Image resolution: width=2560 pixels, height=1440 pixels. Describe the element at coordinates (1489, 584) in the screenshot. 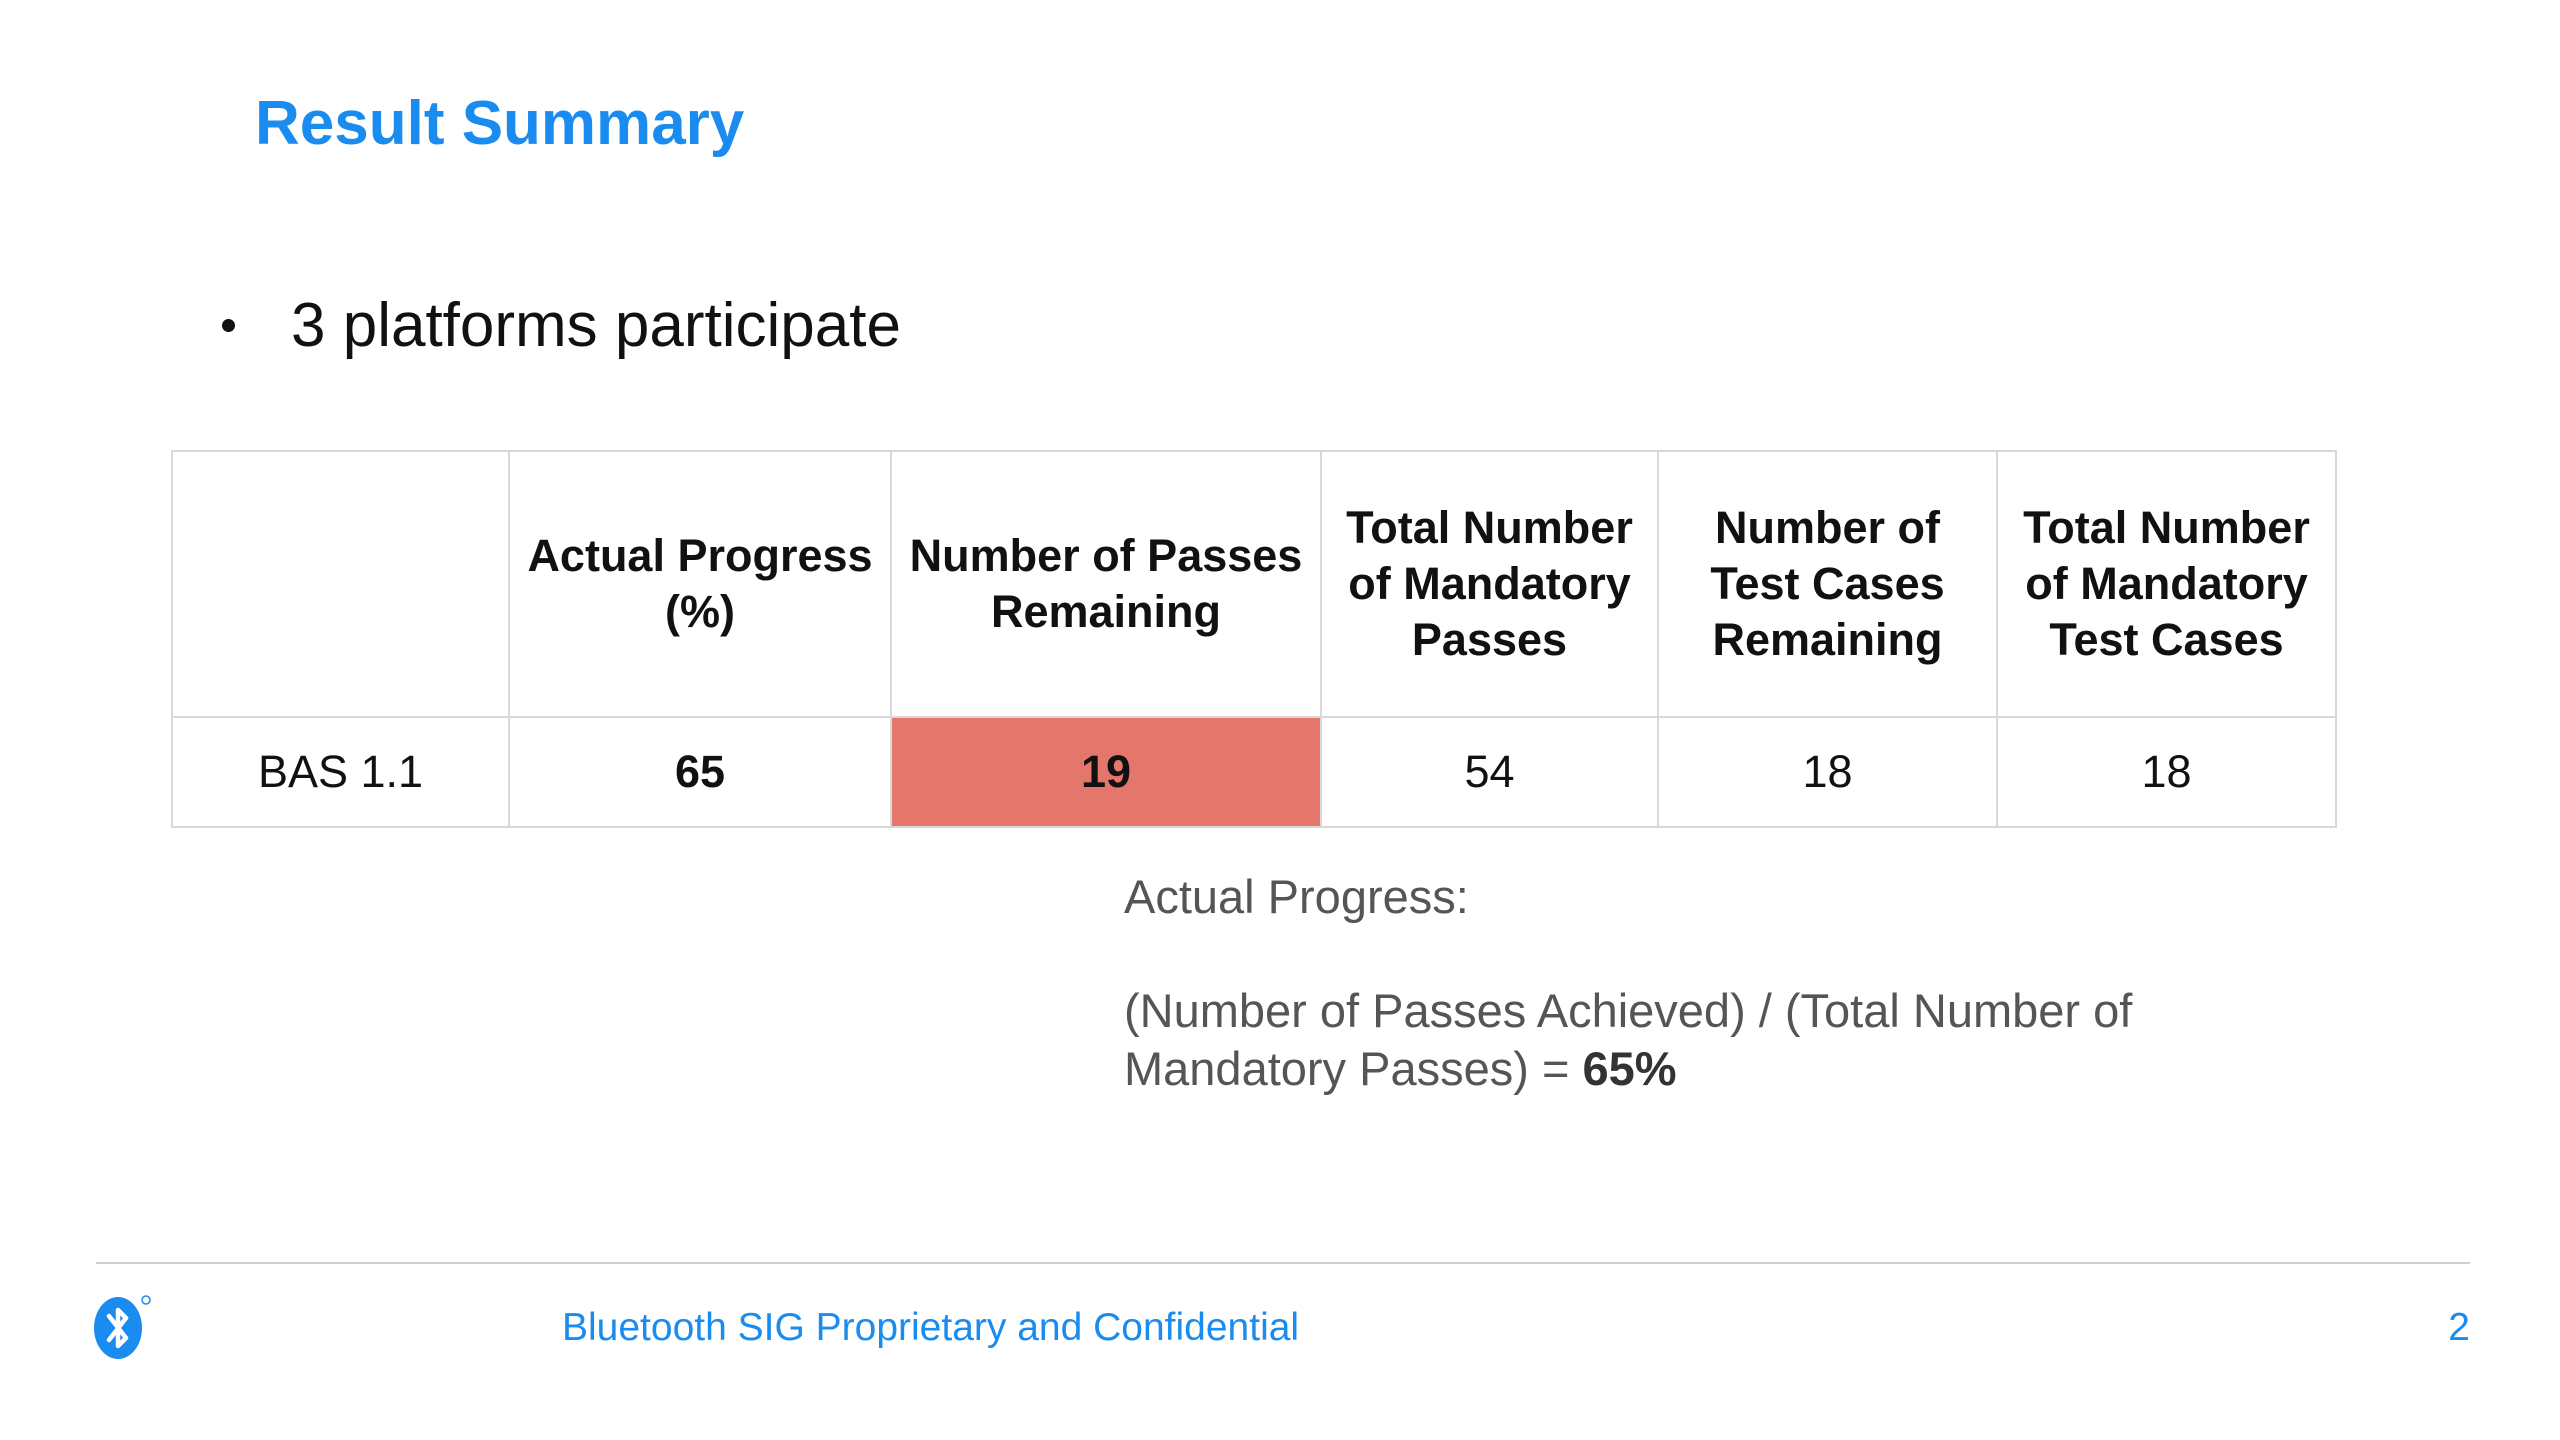

I see `header-total-mandatory-passes: Total Number of Mandatory Passes` at that location.